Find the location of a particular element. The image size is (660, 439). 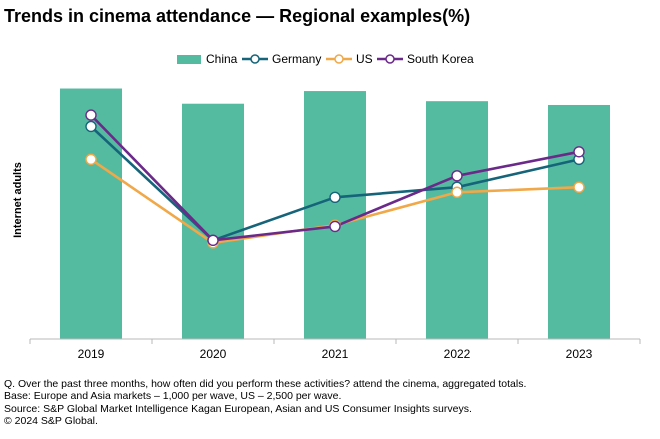

point-south-korea-2022 is located at coordinates (457, 176).